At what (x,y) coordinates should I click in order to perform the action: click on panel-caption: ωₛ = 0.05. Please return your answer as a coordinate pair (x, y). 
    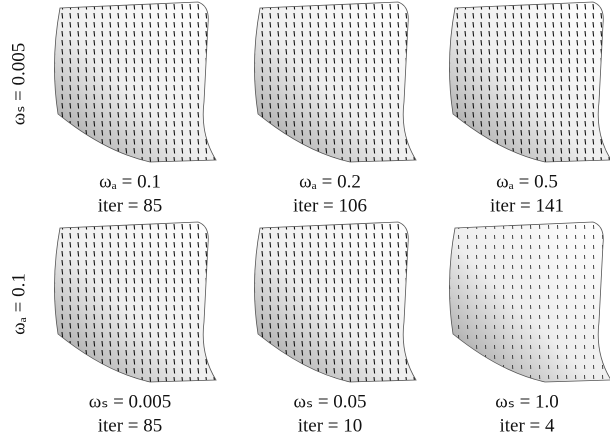
    Looking at the image, I should click on (329, 401).